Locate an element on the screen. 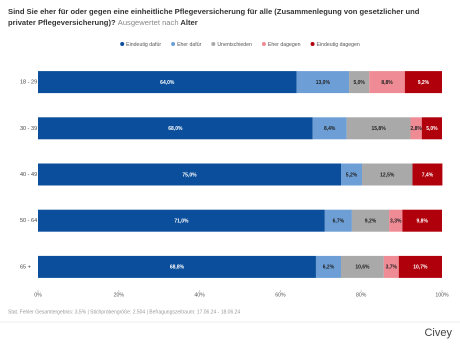 Image resolution: width=460 pixels, height=346 pixels. value-label: 13,0% is located at coordinates (323, 83).